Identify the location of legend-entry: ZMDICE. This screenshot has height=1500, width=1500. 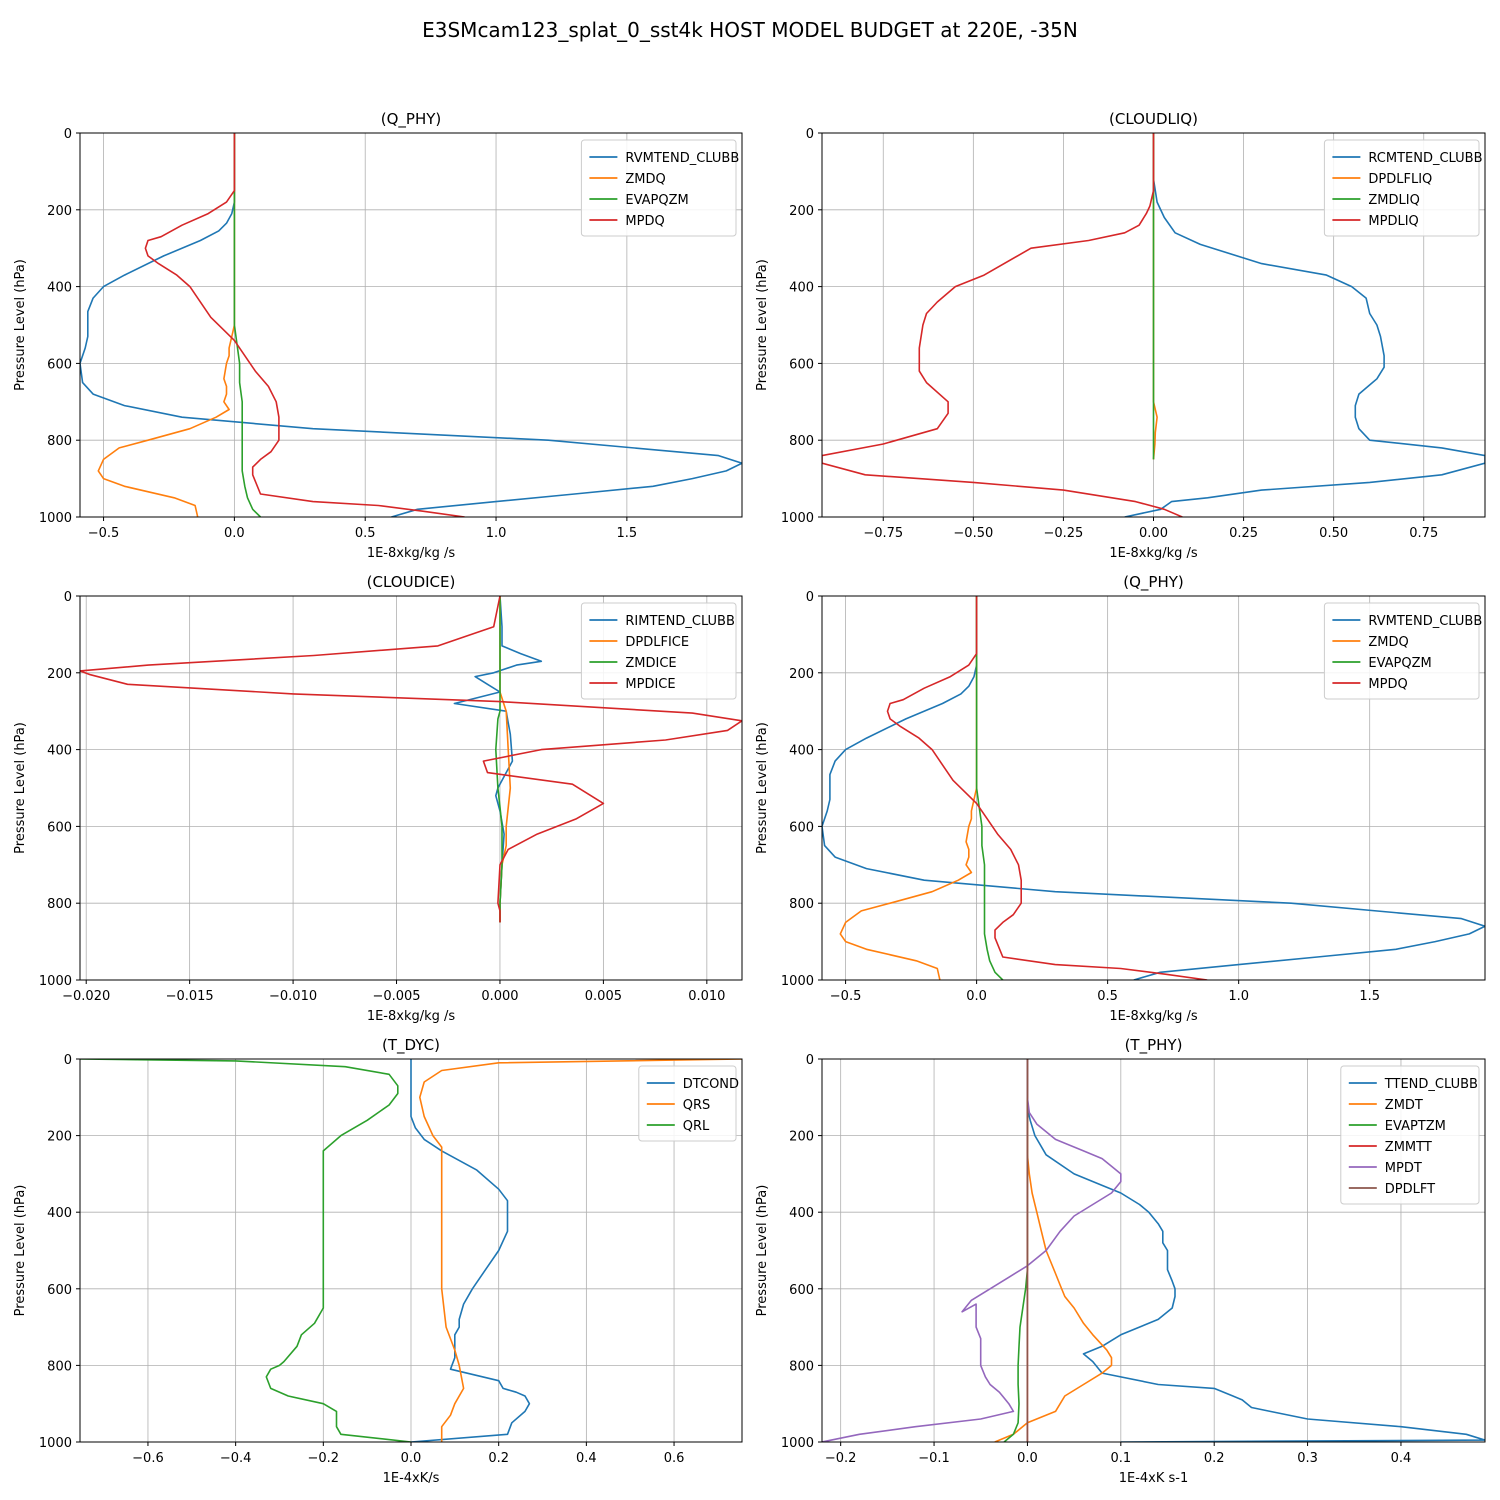
(650, 663).